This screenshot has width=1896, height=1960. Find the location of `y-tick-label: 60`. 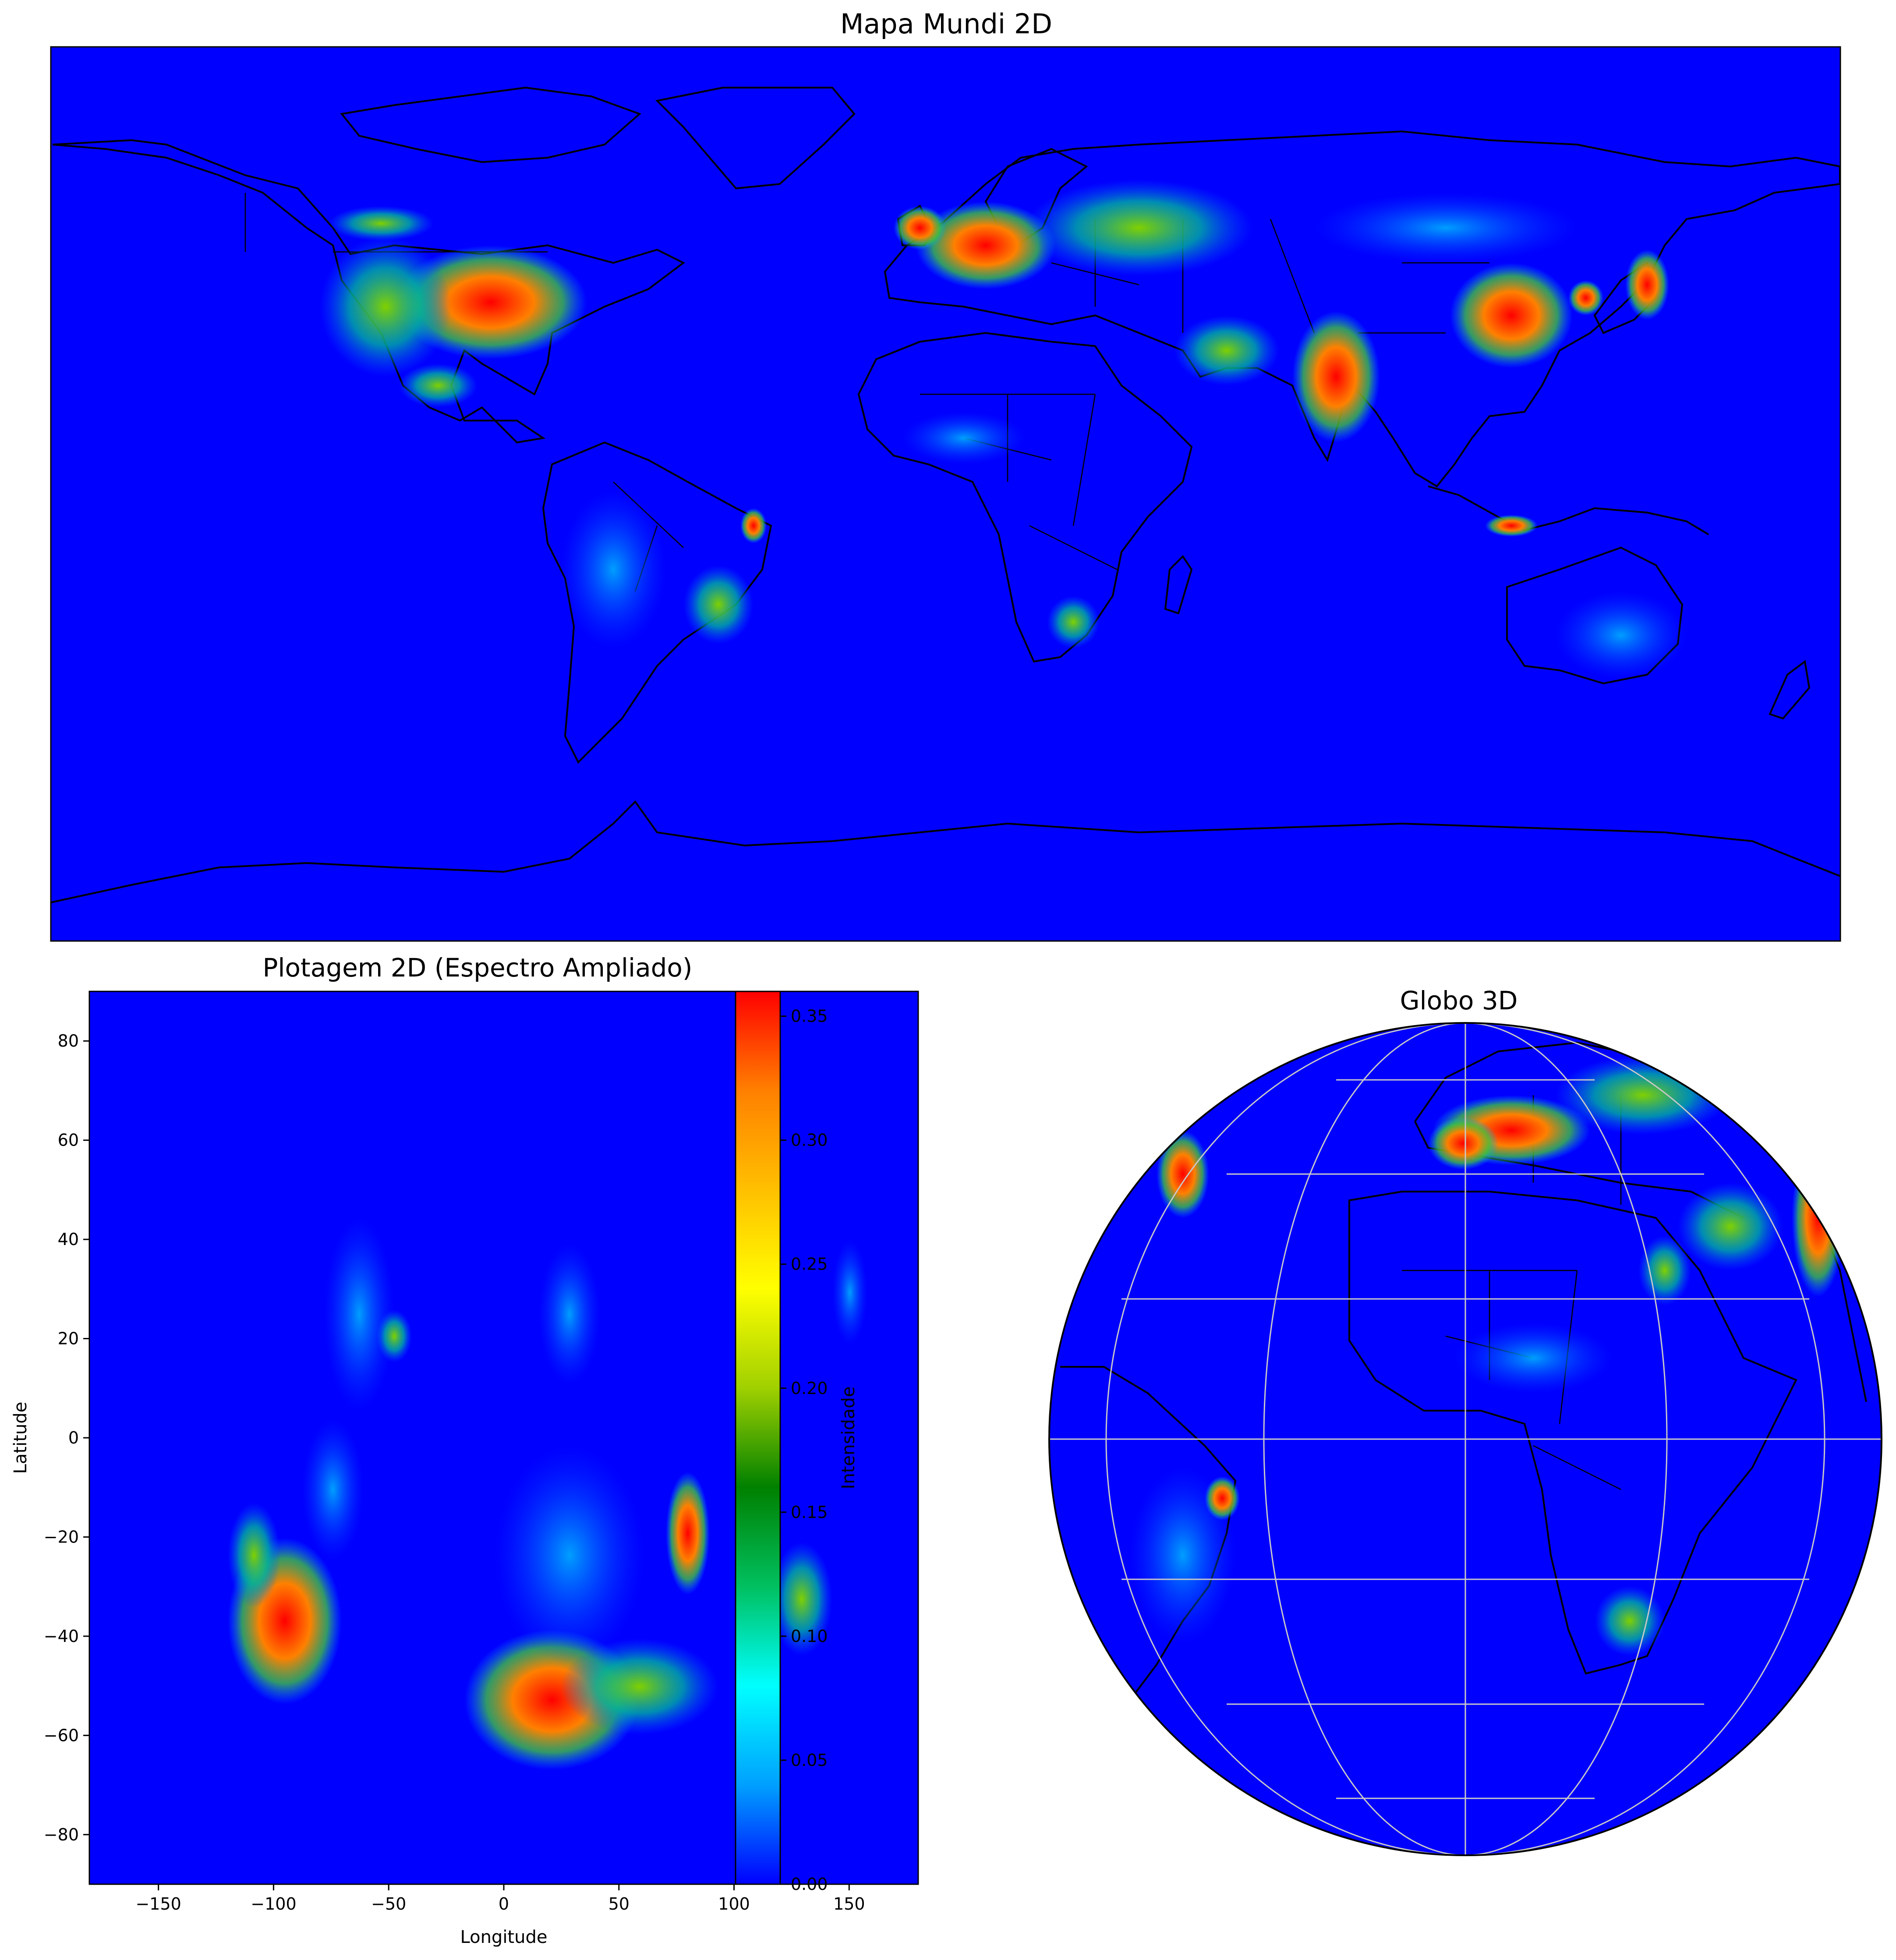

y-tick-label: 60 is located at coordinates (68, 1140).